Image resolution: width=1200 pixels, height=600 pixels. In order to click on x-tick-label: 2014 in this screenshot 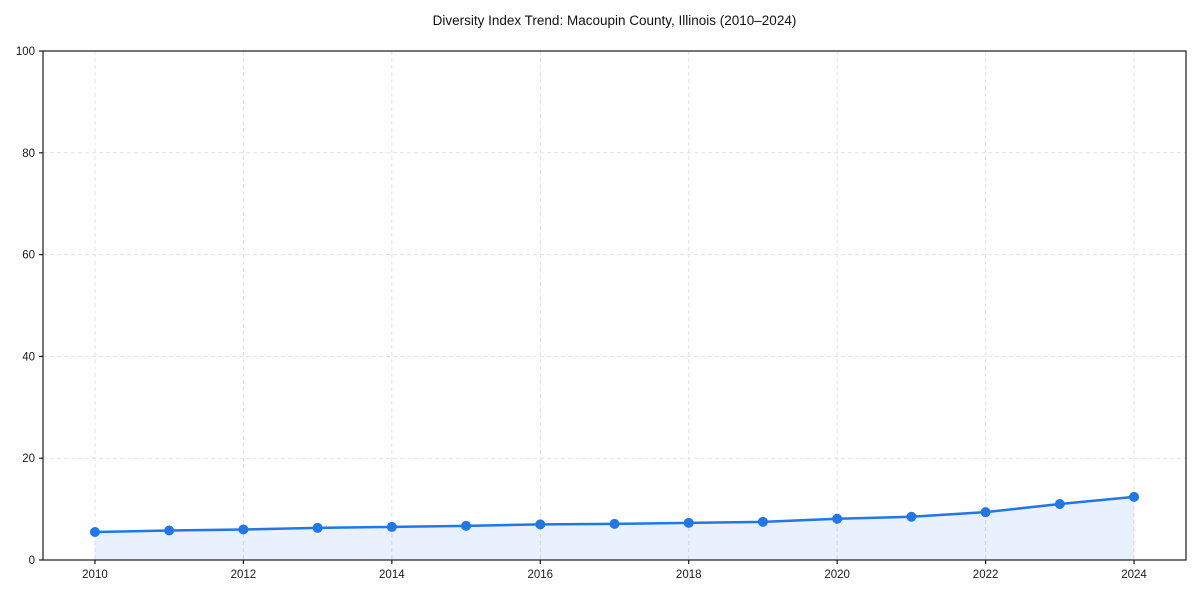, I will do `click(392, 575)`.